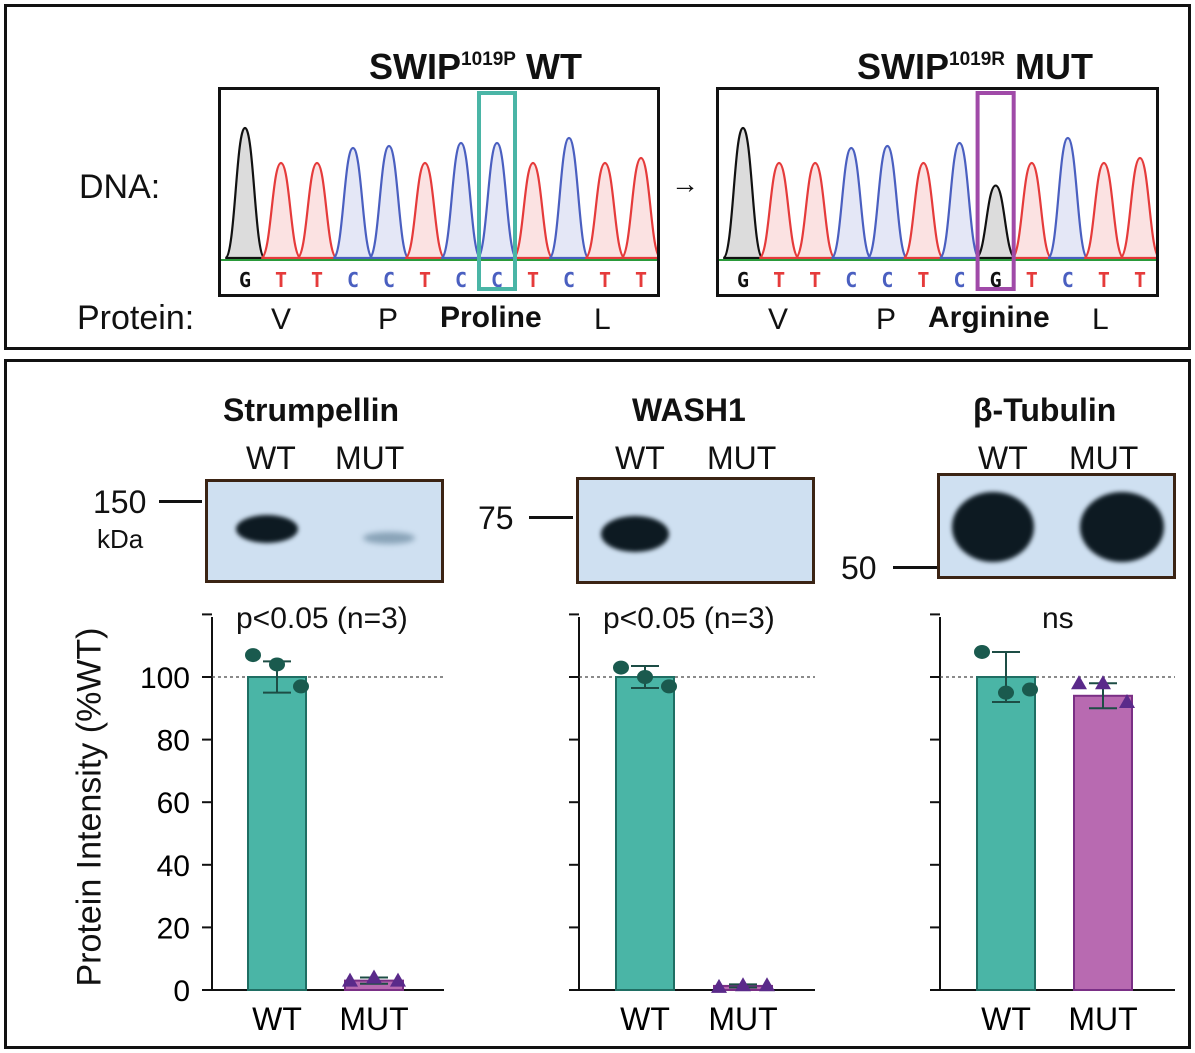 This screenshot has width=1195, height=1053. What do you see at coordinates (915, 567) in the screenshot?
I see `marker-50-tick` at bounding box center [915, 567].